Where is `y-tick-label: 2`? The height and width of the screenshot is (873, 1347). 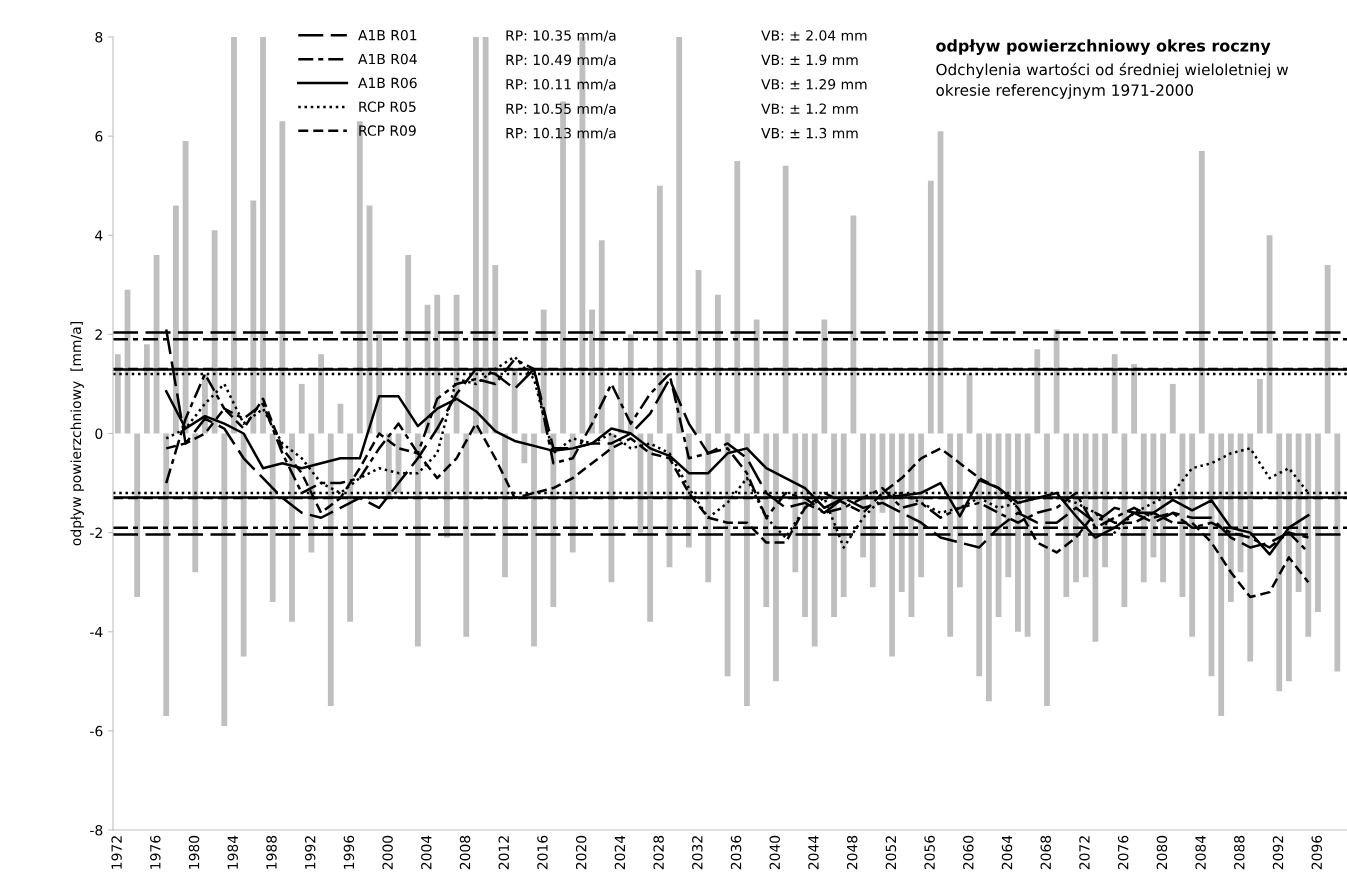
y-tick-label: 2 is located at coordinates (98, 334).